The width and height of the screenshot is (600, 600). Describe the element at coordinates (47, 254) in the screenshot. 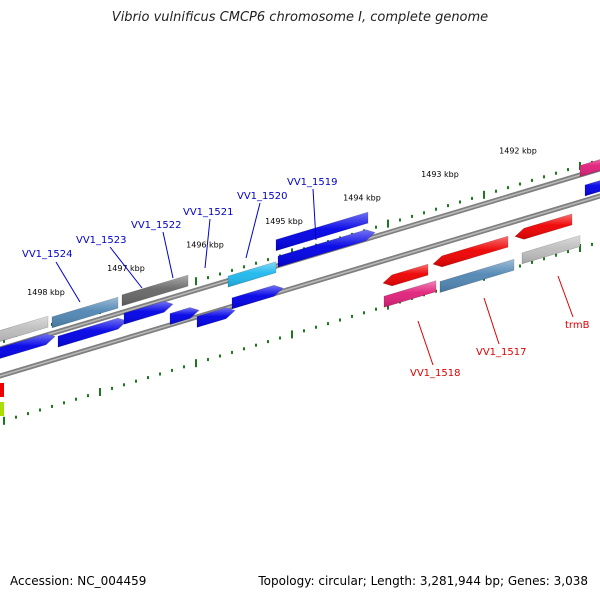

I see `gene-label-forward: VV1_1524` at that location.